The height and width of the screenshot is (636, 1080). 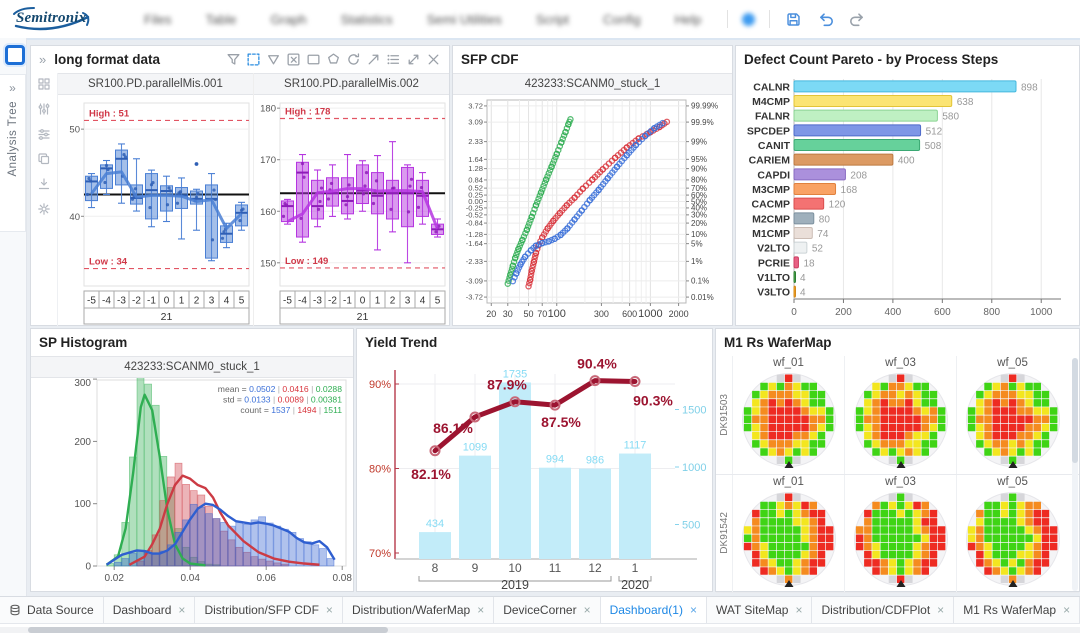 I want to click on refresh-icon, so click(x=353, y=59).